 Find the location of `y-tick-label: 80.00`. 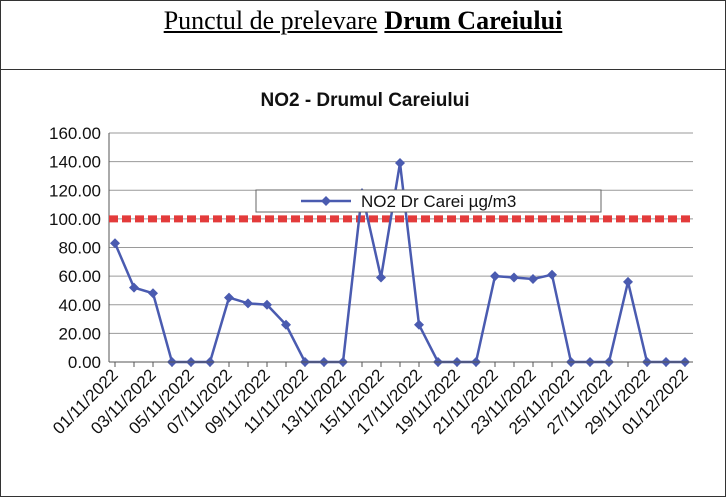

y-tick-label: 80.00 is located at coordinates (79, 248).